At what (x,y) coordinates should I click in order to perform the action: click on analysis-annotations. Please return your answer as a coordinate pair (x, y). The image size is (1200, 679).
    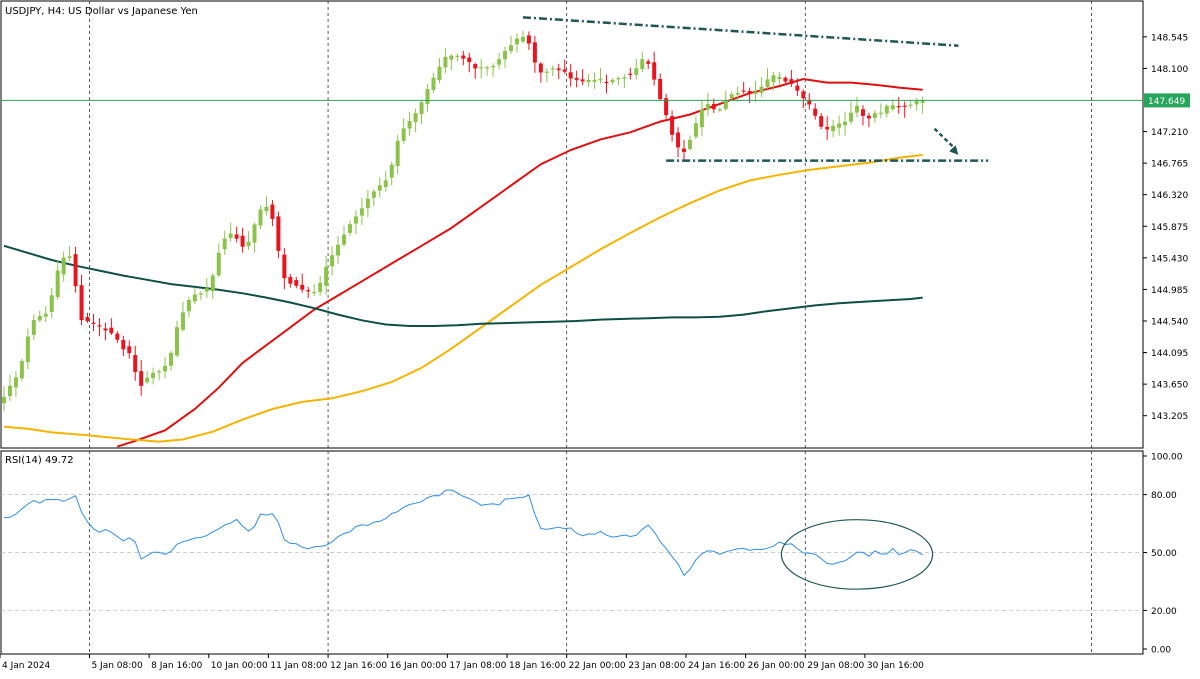
    Looking at the image, I should click on (755, 89).